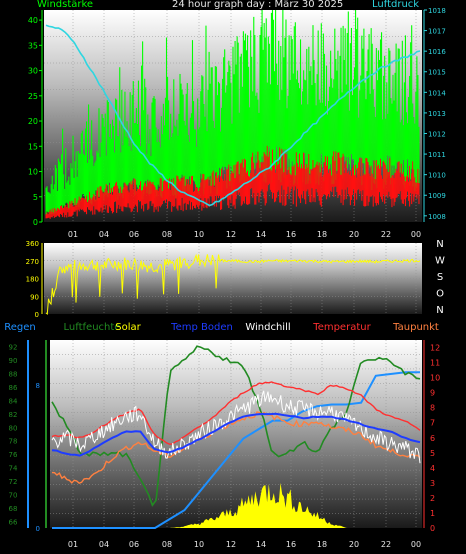  What do you see at coordinates (432, 468) in the screenshot?
I see `temperature-tick: 4` at bounding box center [432, 468].